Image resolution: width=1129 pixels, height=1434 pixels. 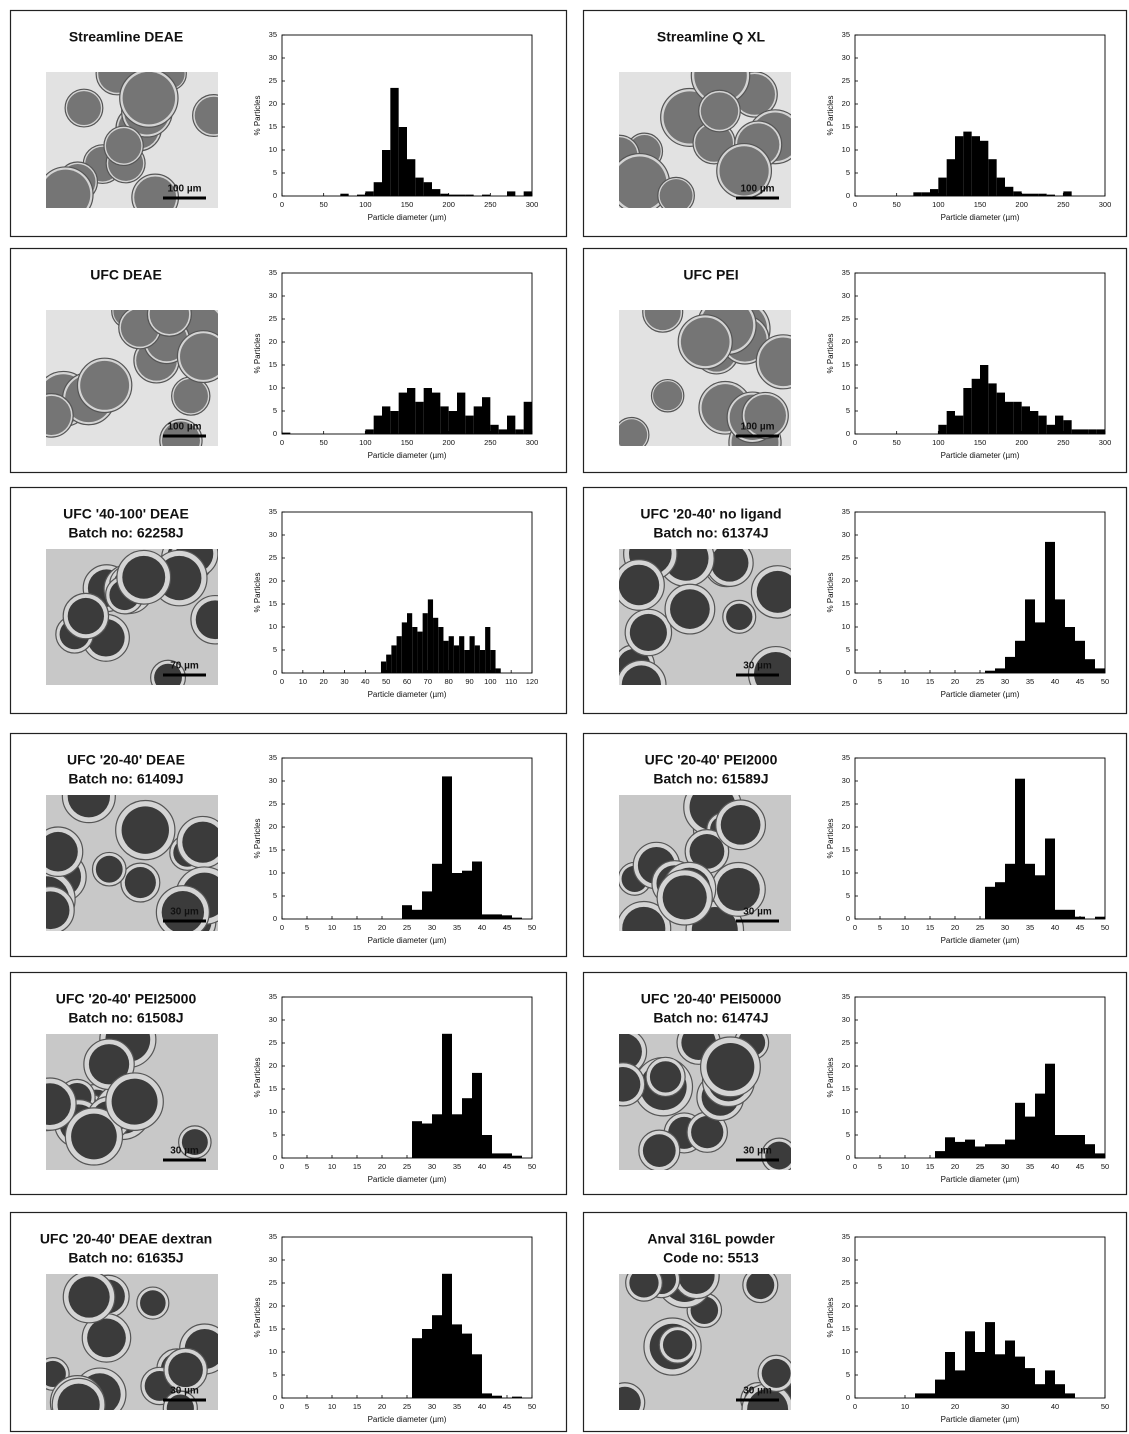 What do you see at coordinates (275, 195) in the screenshot?
I see `y-tick-label: 0` at bounding box center [275, 195].